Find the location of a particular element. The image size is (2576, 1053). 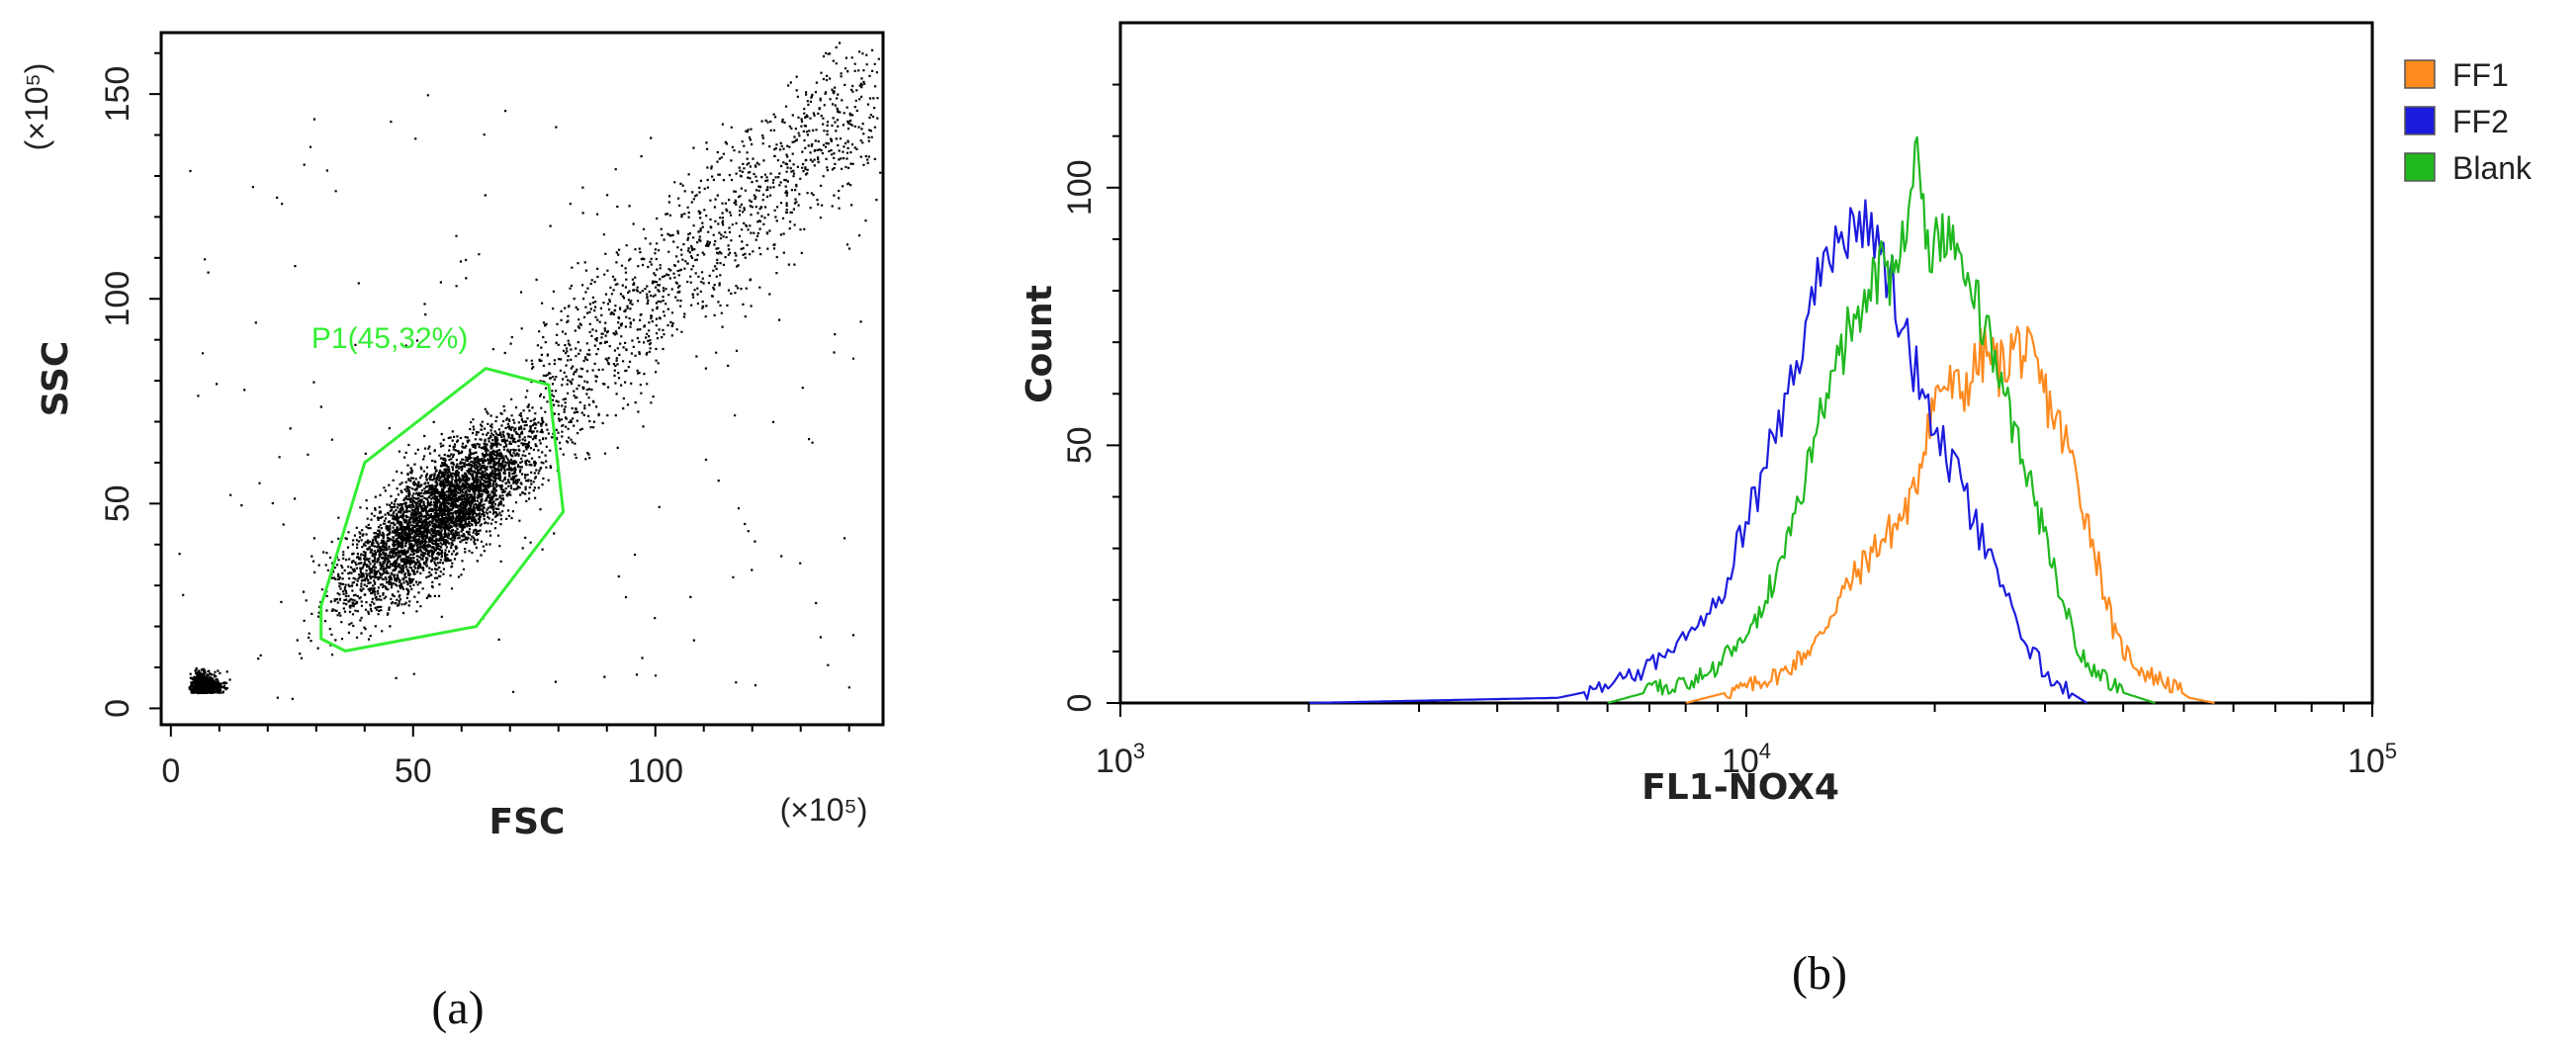

legend-label-ff2: FF2 is located at coordinates (2480, 121).